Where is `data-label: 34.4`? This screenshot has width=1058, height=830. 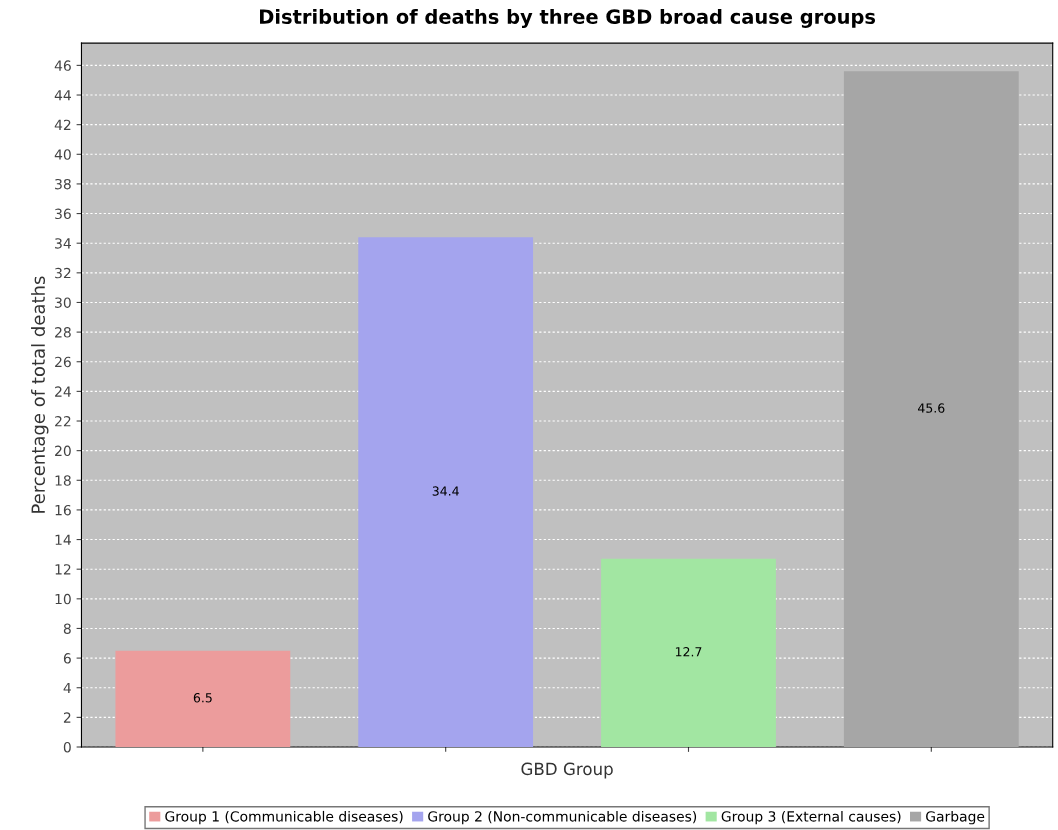
data-label: 34.4 is located at coordinates (445, 491).